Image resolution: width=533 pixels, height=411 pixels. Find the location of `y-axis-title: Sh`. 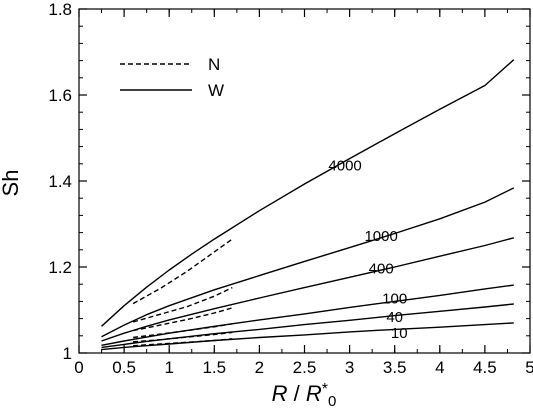

y-axis-title: Sh is located at coordinates (11, 183).